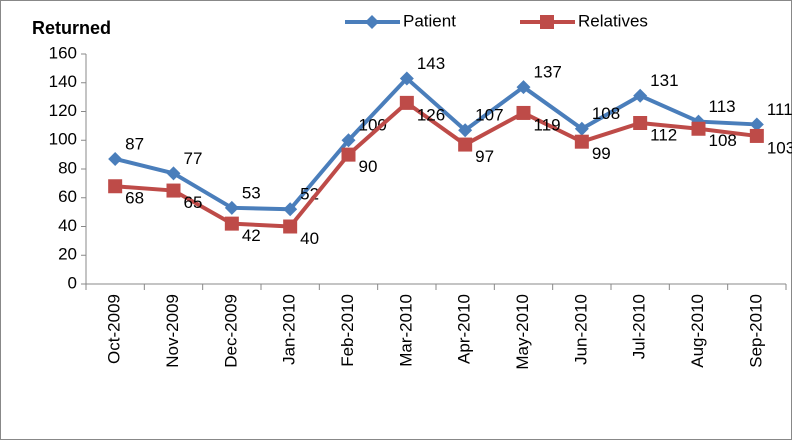 The image size is (792, 440). What do you see at coordinates (663, 134) in the screenshot?
I see `data-label: 112` at bounding box center [663, 134].